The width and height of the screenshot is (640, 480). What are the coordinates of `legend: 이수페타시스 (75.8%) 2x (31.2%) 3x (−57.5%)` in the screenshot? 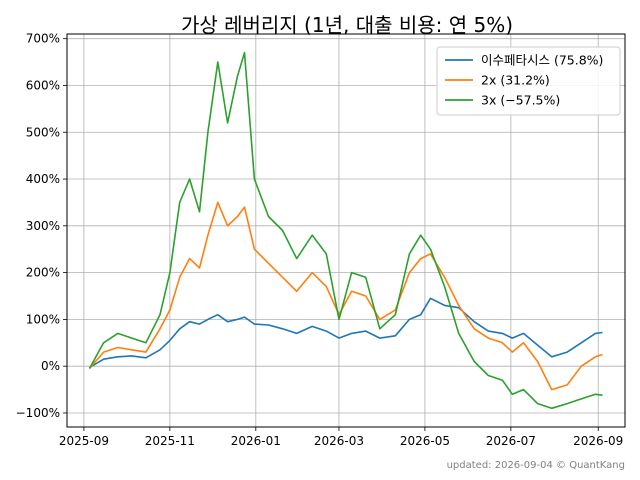 It's located at (528, 81).